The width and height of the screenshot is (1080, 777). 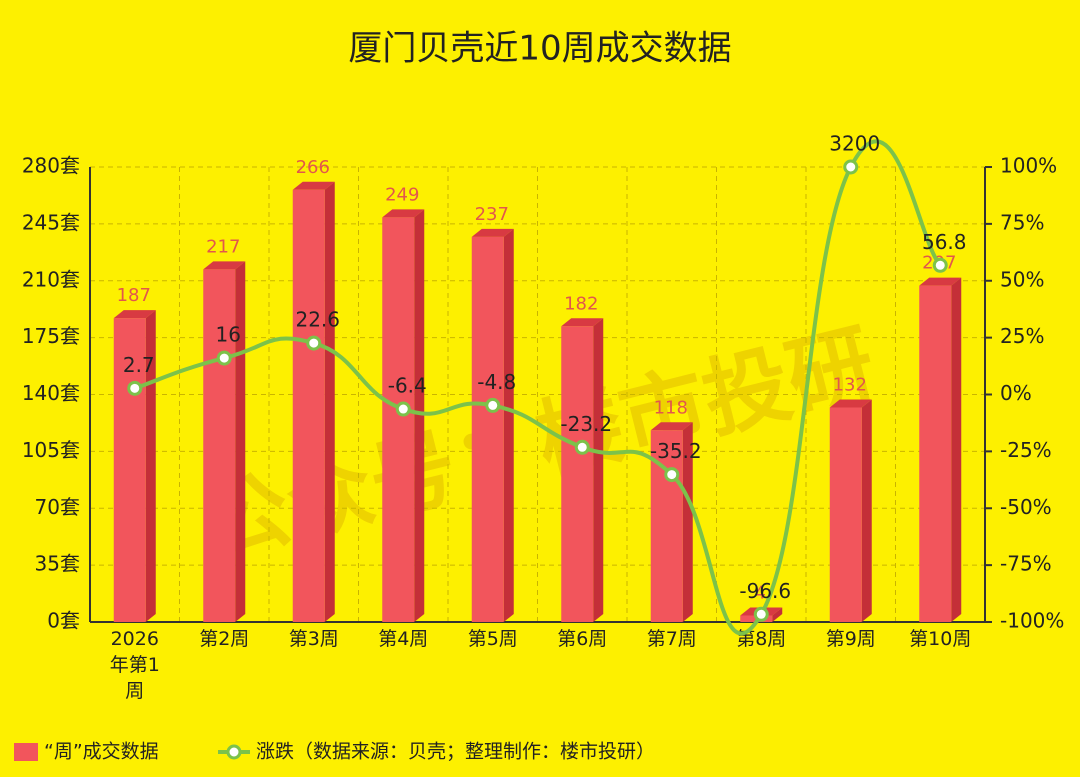 I want to click on line-value-label: -96.6, so click(x=765, y=591).